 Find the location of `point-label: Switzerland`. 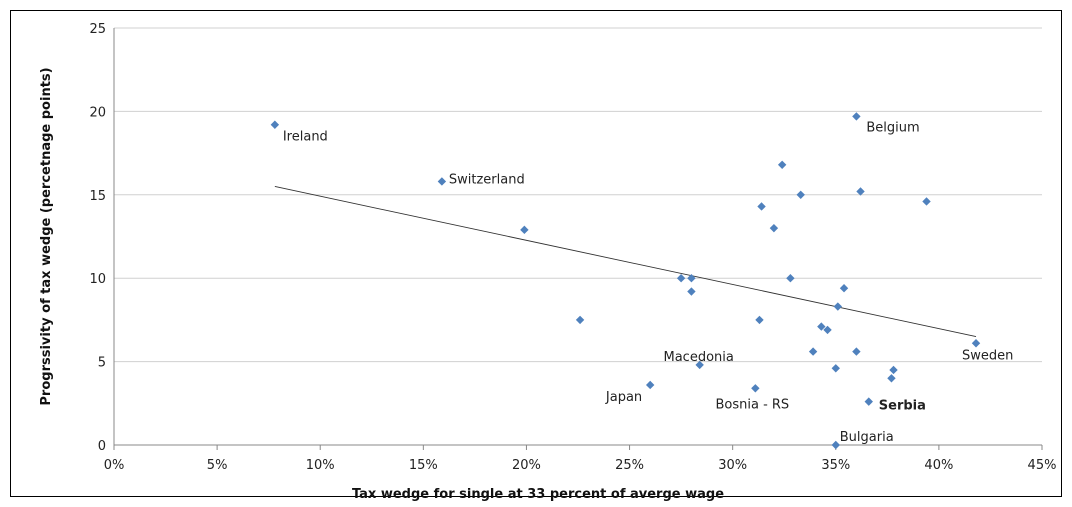

point-label: Switzerland is located at coordinates (487, 179).